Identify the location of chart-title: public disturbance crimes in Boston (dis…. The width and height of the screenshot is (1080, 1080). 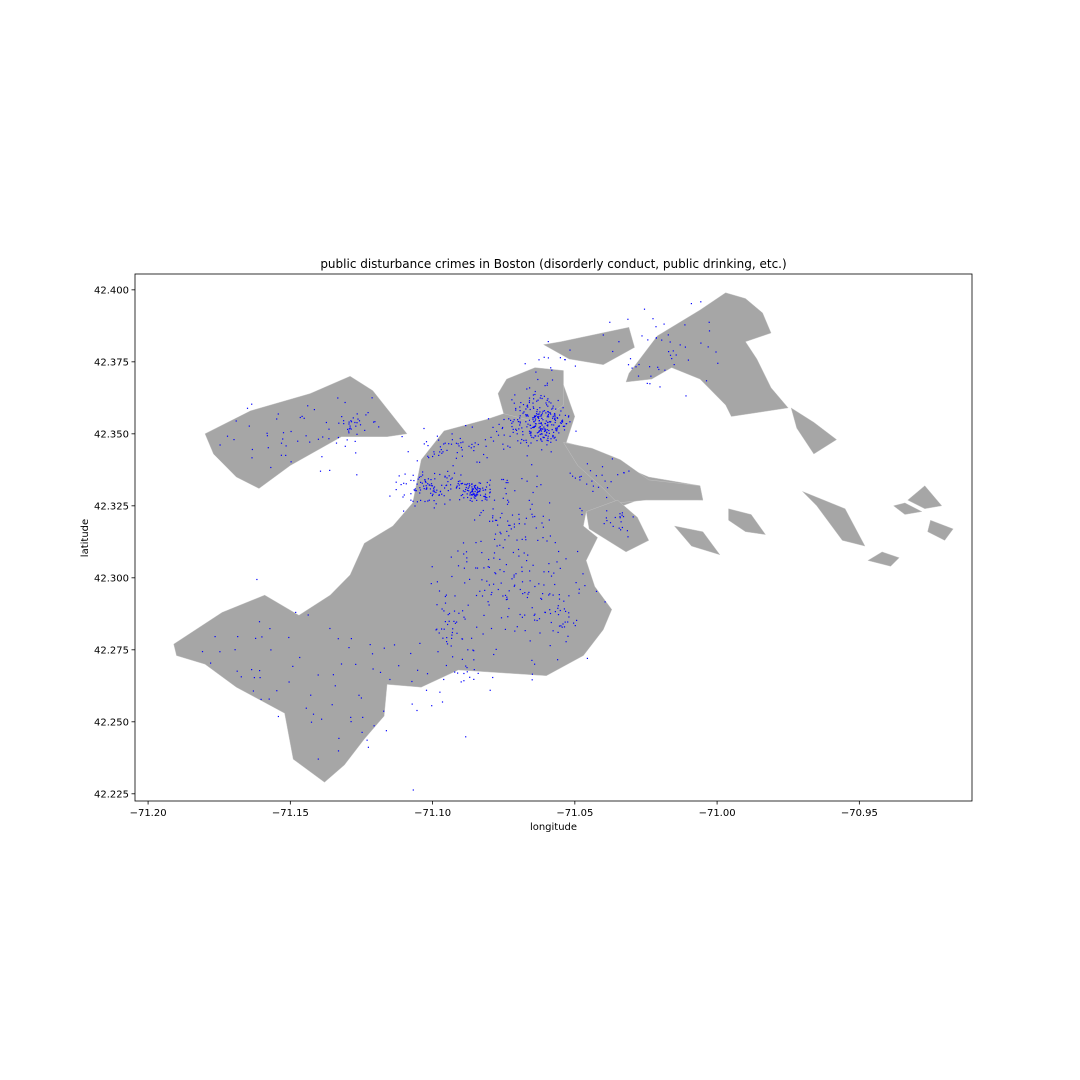
(553, 264).